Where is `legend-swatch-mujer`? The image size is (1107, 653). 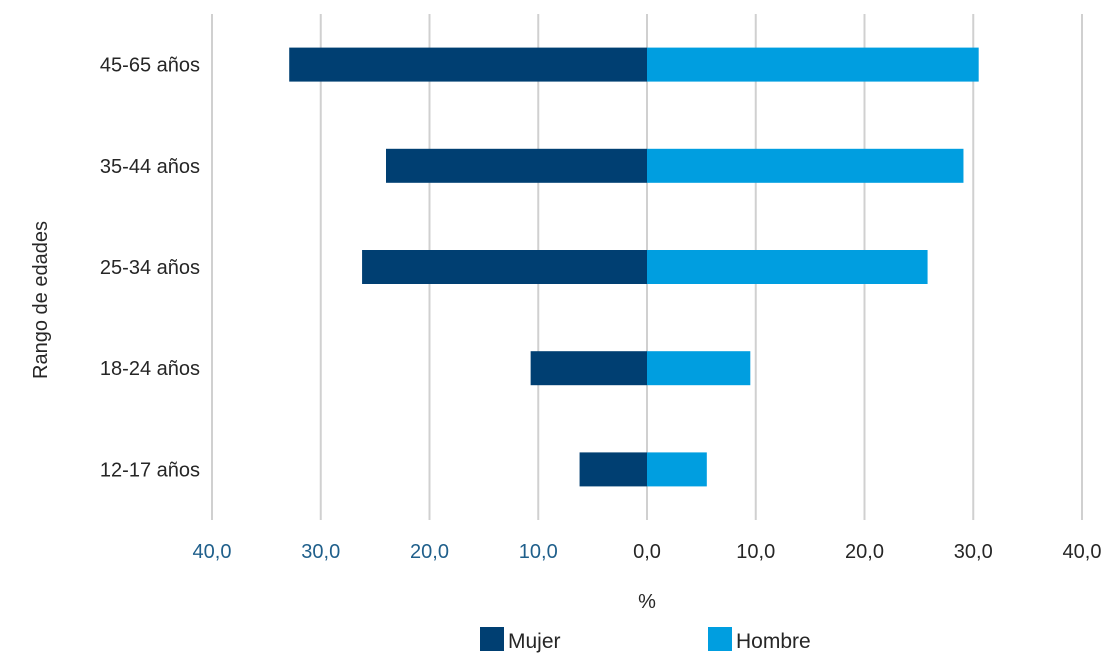 legend-swatch-mujer is located at coordinates (492, 639).